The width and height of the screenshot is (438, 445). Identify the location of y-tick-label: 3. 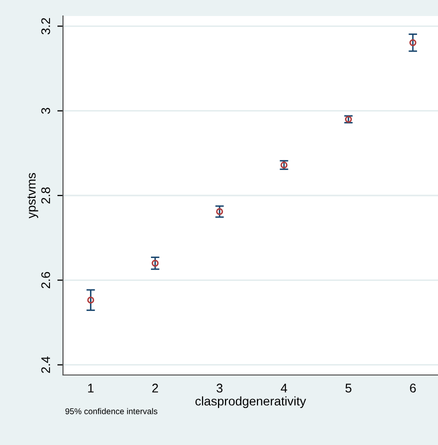
(45, 111).